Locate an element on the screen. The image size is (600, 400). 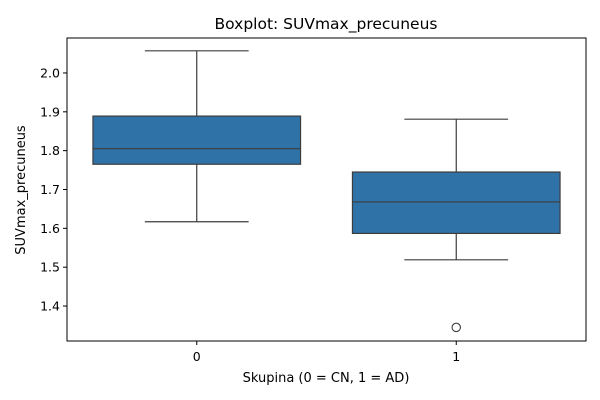
x-tick-label: 1 is located at coordinates (456, 356).